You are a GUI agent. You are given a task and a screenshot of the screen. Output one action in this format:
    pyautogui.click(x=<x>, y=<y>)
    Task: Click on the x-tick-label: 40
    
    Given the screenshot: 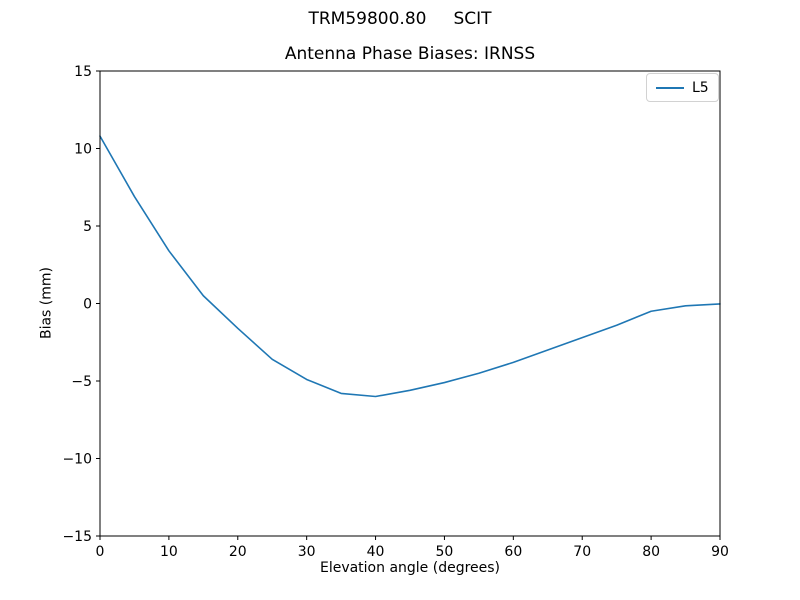 What is the action you would take?
    pyautogui.click(x=376, y=552)
    